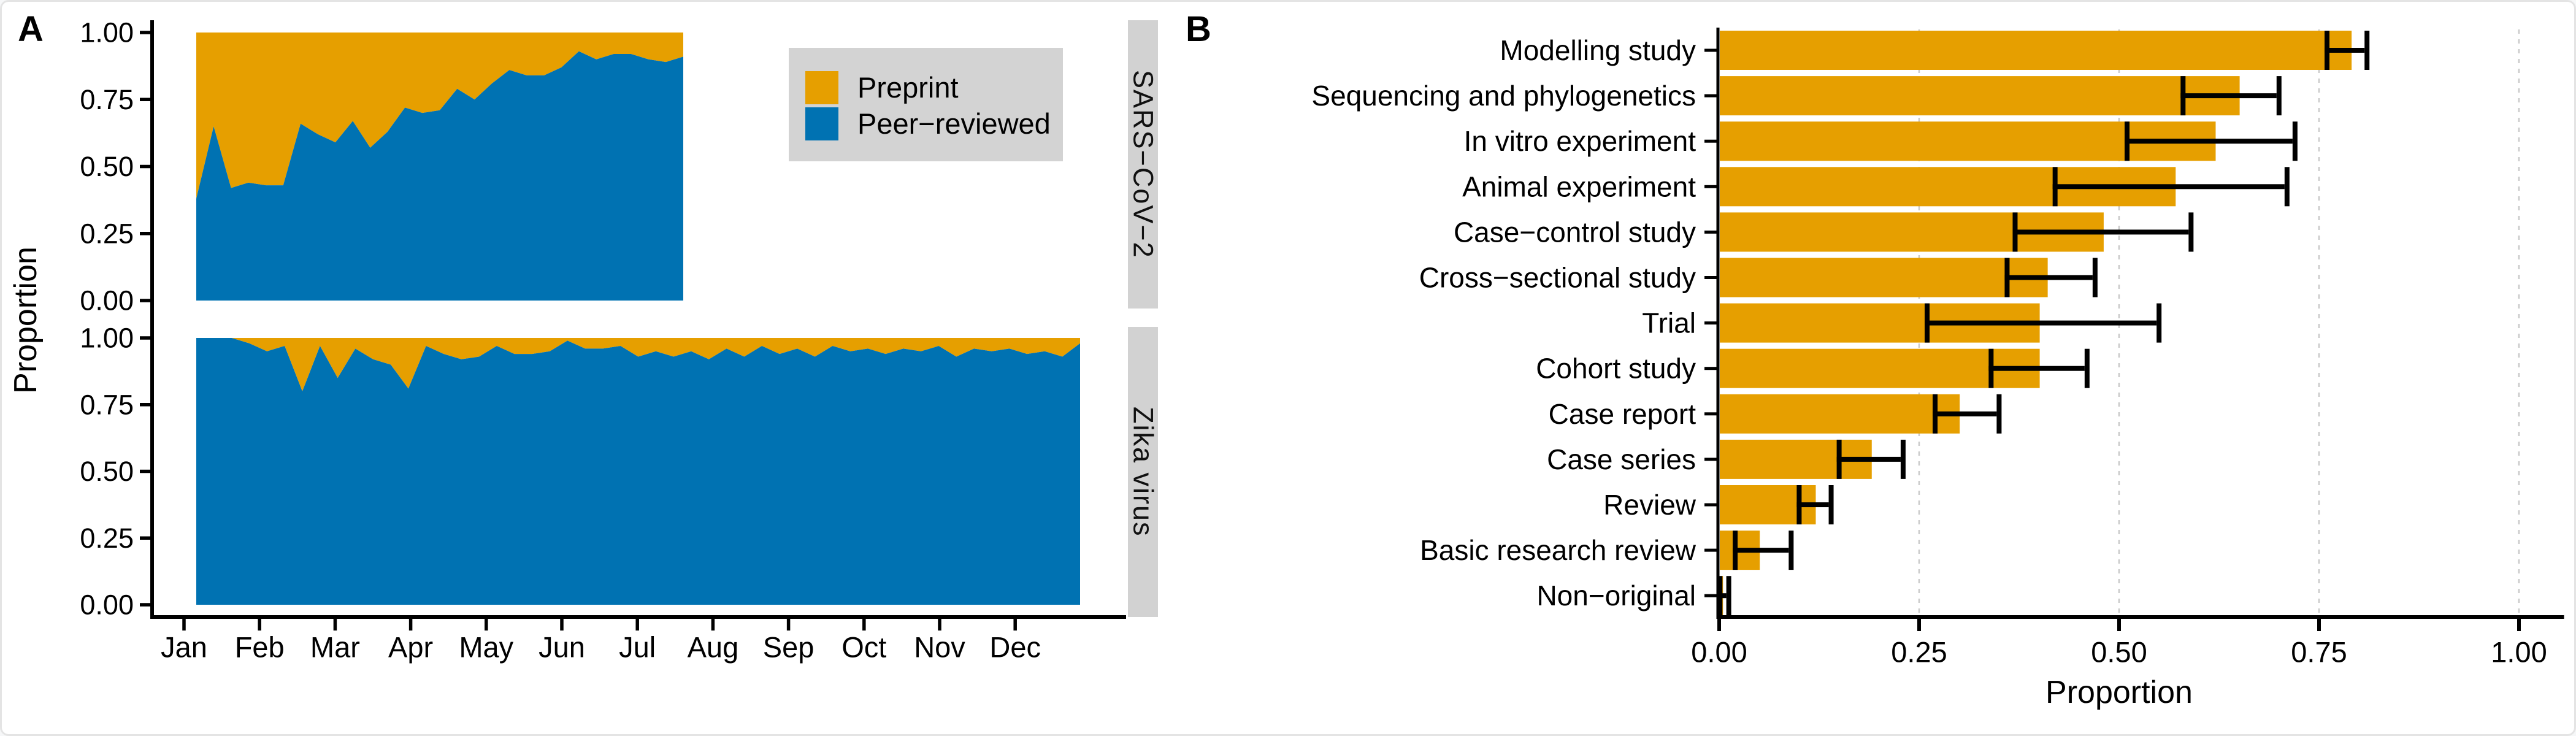  I want to click on panel-a-month-label: Apr, so click(410, 647).